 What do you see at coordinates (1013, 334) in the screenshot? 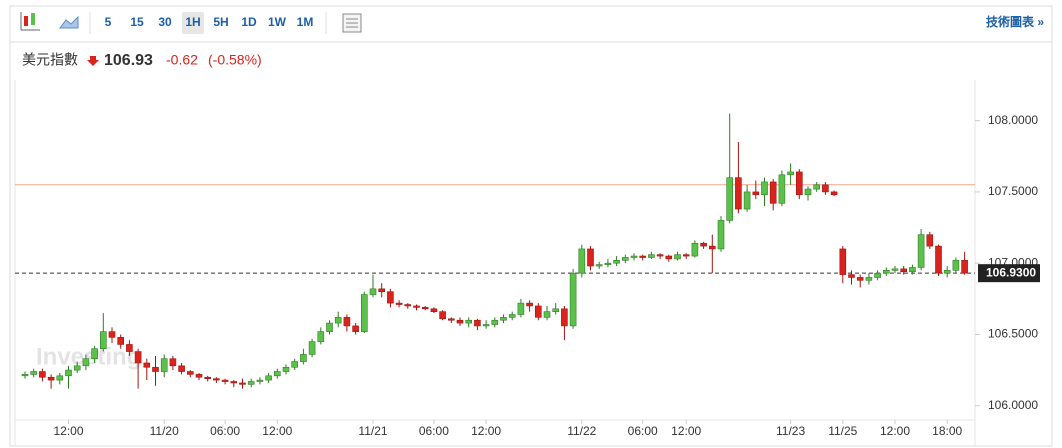
I see `y-tick-label: 106.5000` at bounding box center [1013, 334].